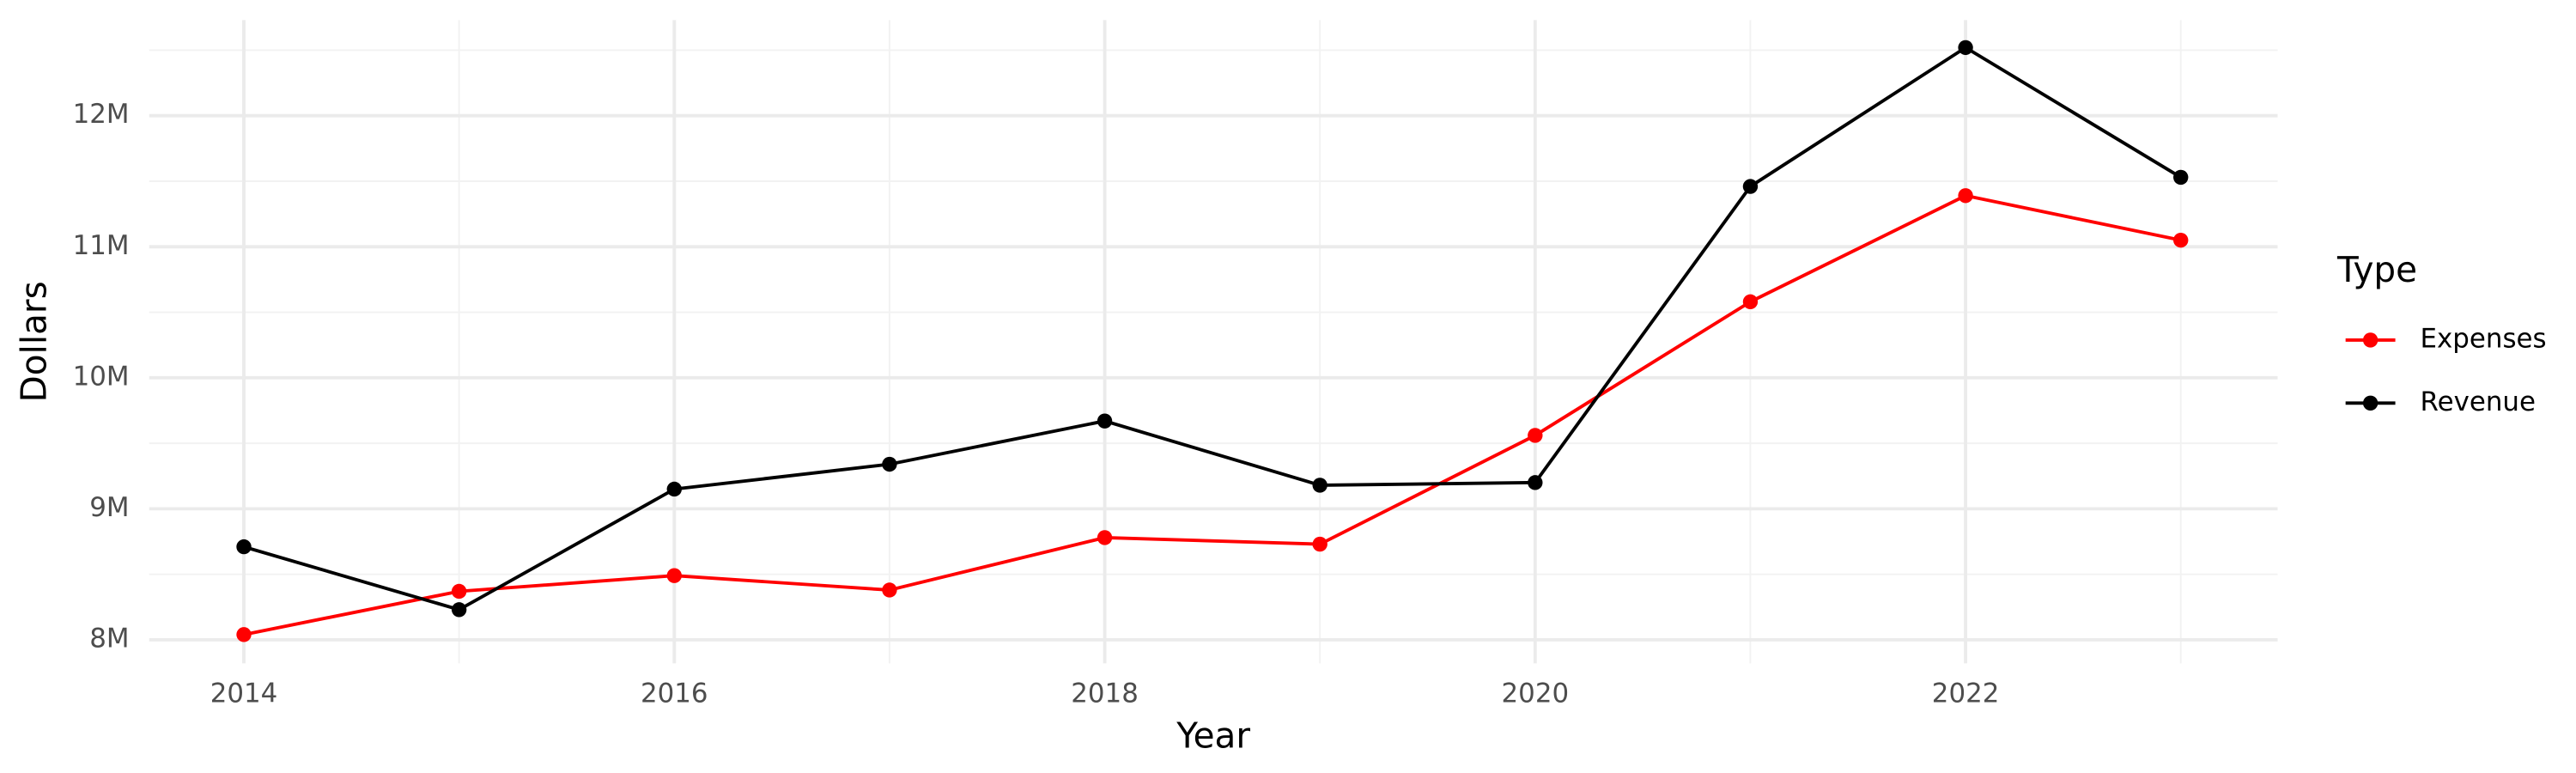  What do you see at coordinates (2478, 401) in the screenshot?
I see `legend-label: Revenue` at bounding box center [2478, 401].